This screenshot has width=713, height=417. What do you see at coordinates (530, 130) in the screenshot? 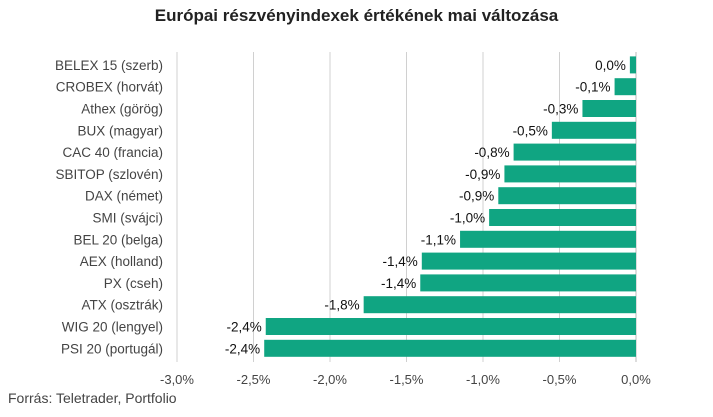
I see `value-label: -0,5%` at bounding box center [530, 130].